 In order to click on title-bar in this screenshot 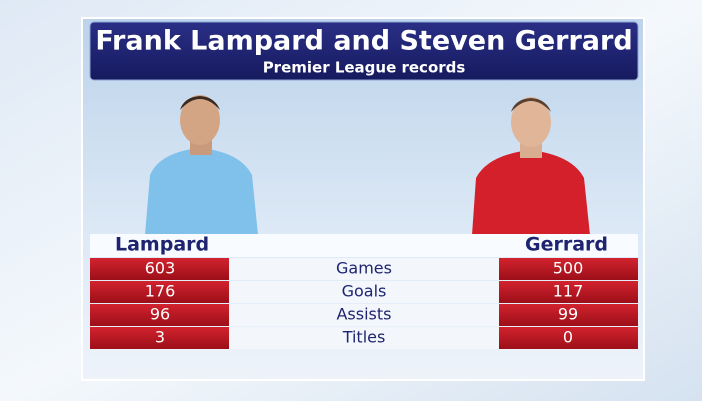, I will do `click(364, 51)`.